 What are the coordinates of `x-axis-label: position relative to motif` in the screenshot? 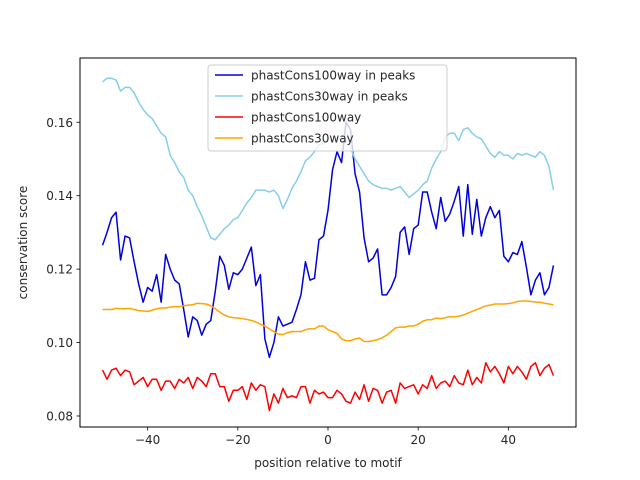 It's located at (328, 463).